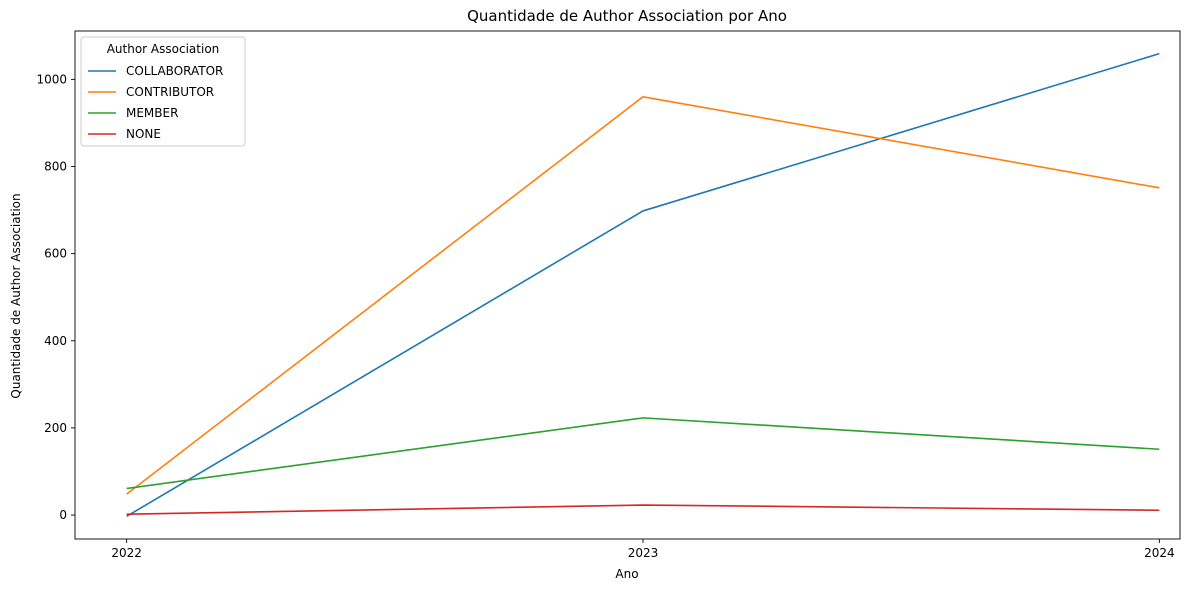 The image size is (1189, 590). What do you see at coordinates (55, 166) in the screenshot?
I see `y-tick-label: 800` at bounding box center [55, 166].